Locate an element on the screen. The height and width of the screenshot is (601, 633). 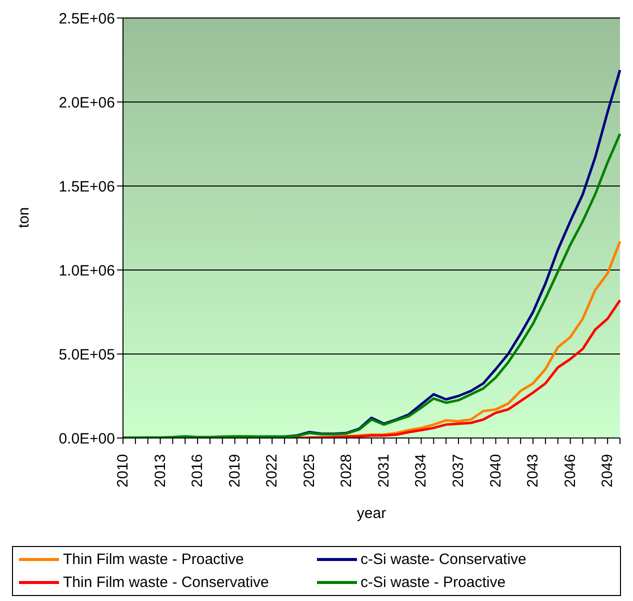
x-tick-label: 2013 is located at coordinates (160, 471).